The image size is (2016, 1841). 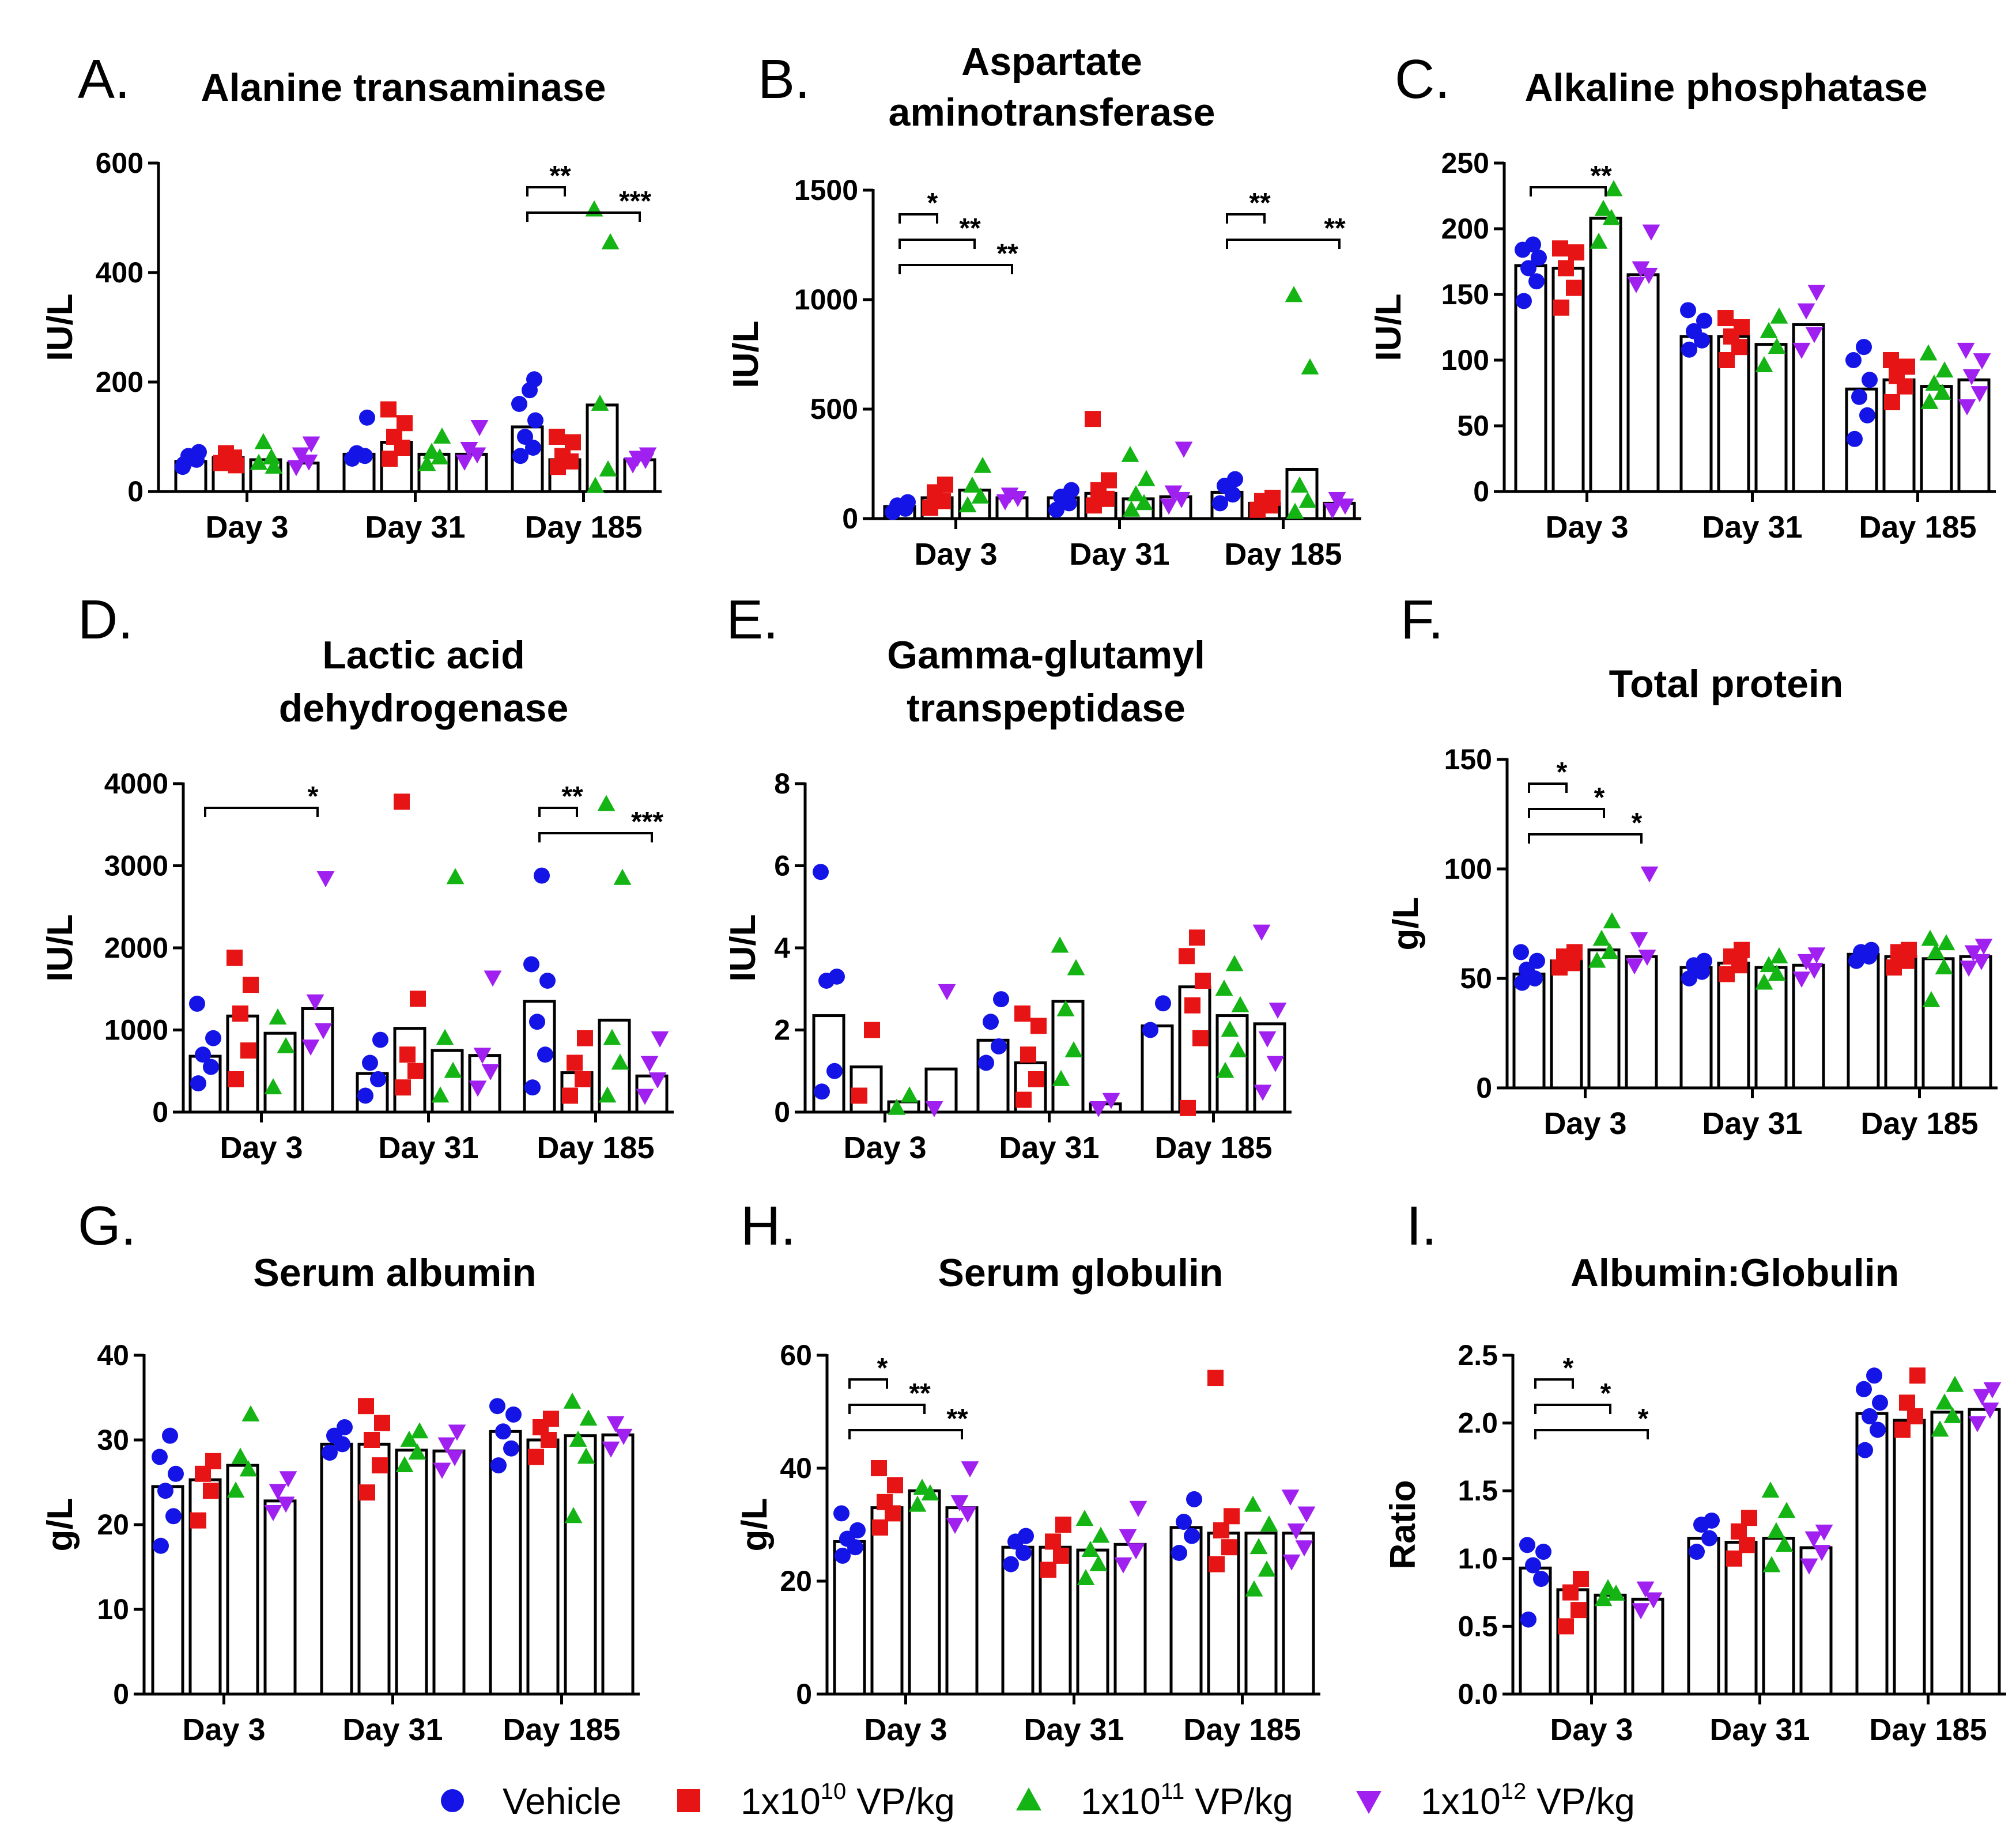 I want to click on x-tick-label: Day 3, so click(x=1587, y=527).